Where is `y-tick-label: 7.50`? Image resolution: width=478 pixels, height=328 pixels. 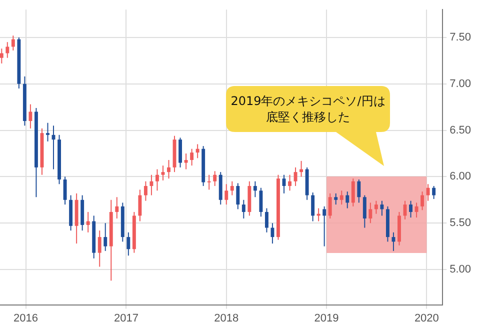
y-tick-label: 7.50 is located at coordinates (461, 37).